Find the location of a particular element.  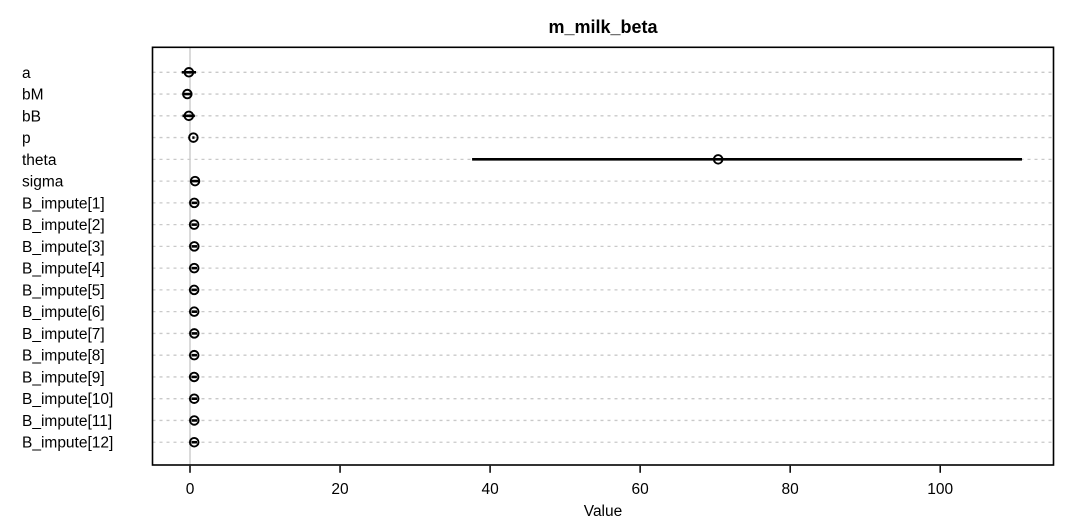

x-tick-label: 40 is located at coordinates (490, 489).